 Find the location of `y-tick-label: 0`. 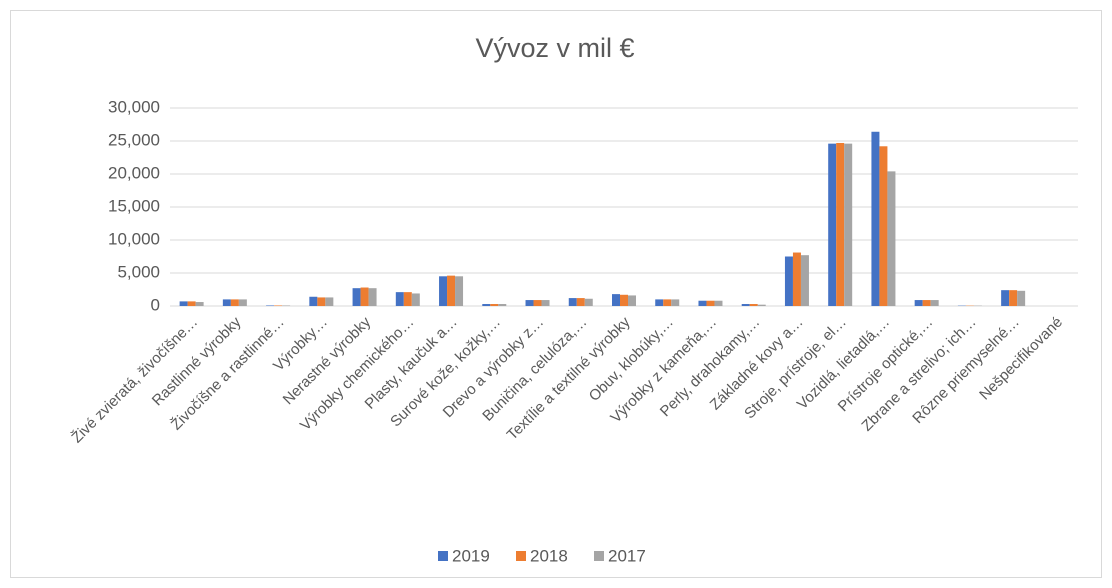

y-tick-label: 0 is located at coordinates (155, 304).